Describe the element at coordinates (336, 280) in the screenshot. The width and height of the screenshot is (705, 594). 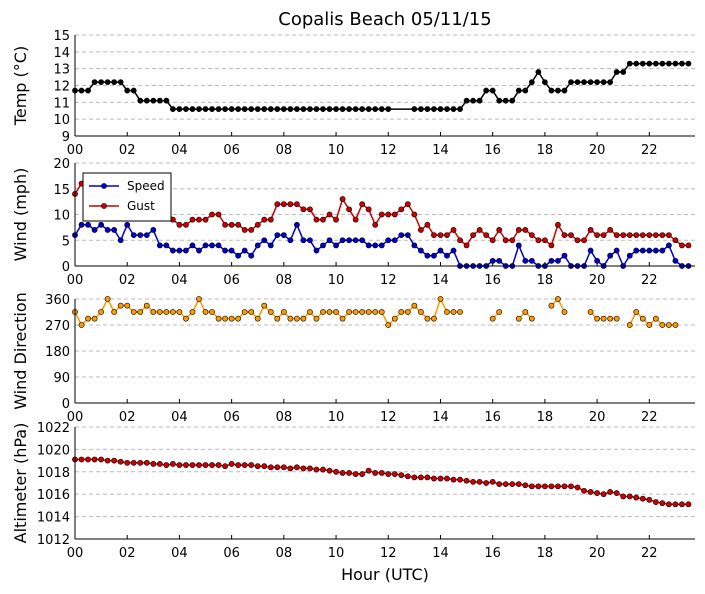
I see `x-tick-label: 10` at that location.